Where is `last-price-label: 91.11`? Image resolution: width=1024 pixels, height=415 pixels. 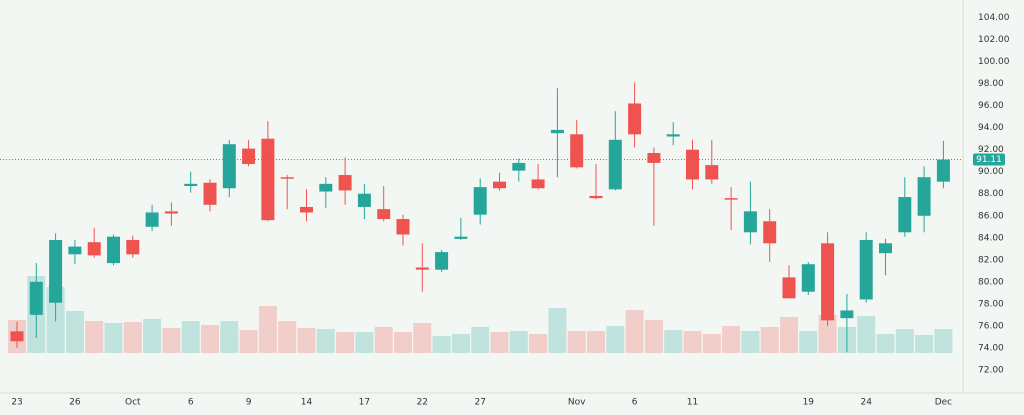 last-price-label: 91.11 is located at coordinates (989, 160).